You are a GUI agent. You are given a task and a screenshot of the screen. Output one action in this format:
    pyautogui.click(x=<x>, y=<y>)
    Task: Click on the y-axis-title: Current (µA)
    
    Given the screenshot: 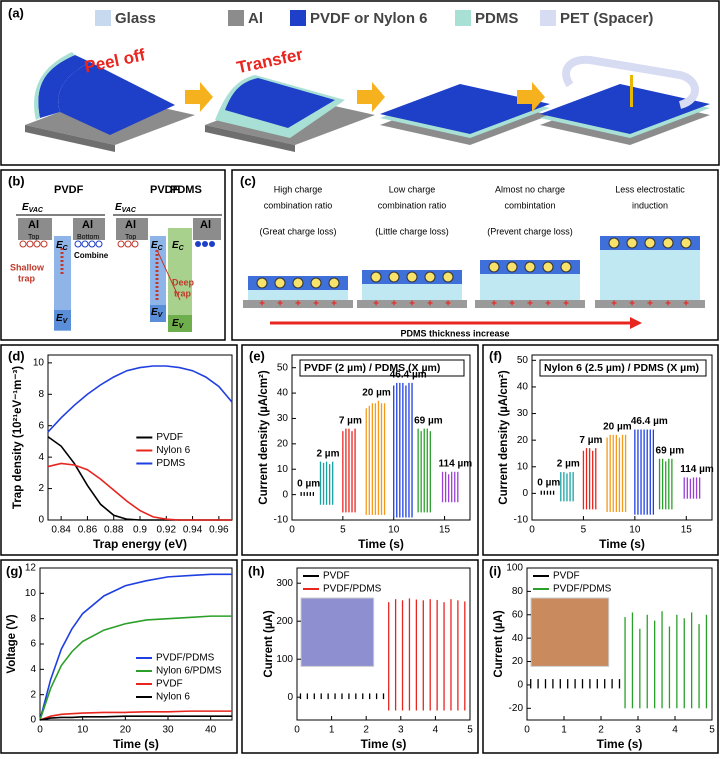 What is the action you would take?
    pyautogui.click(x=269, y=643)
    